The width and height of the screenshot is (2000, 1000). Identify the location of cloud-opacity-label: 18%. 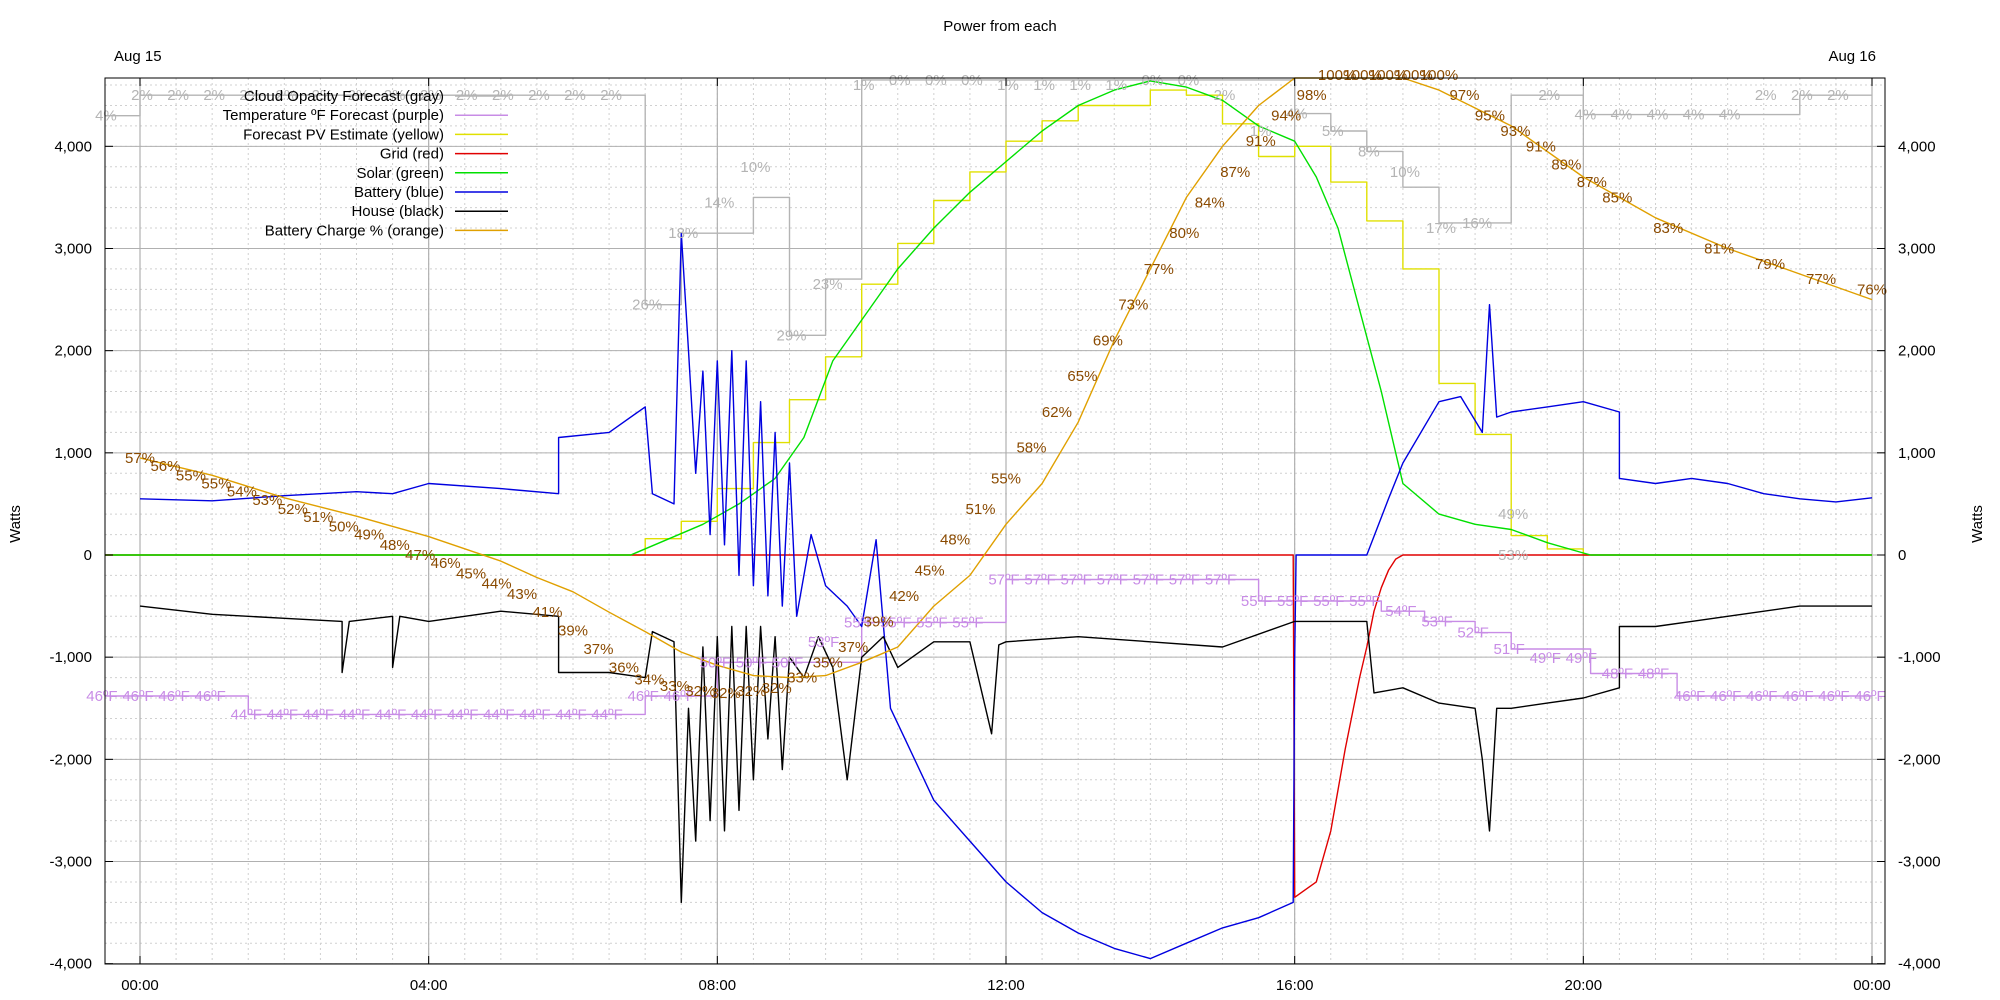
(683, 233).